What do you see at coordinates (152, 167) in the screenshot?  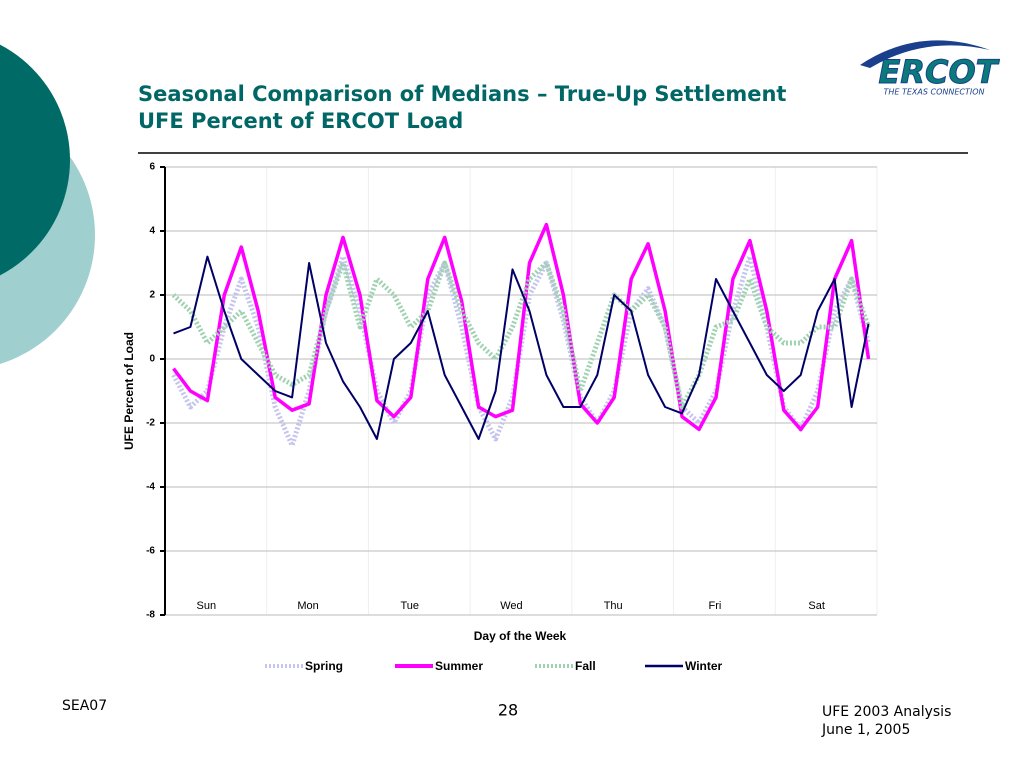 I see `y-tick-label: 6` at bounding box center [152, 167].